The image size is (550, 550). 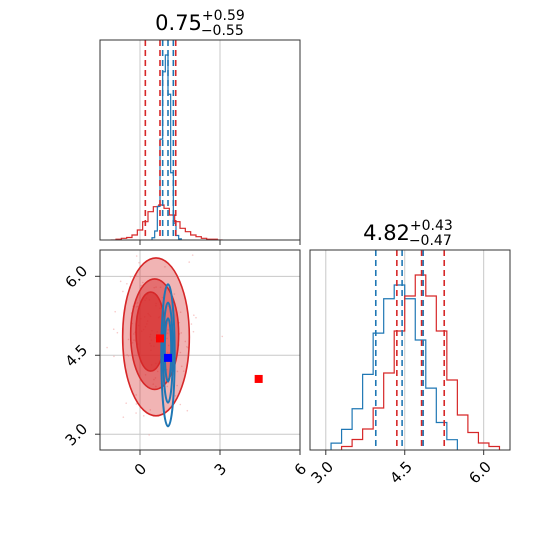 I want to click on param2-hist-tick-label: 3.0, so click(x=322, y=473).